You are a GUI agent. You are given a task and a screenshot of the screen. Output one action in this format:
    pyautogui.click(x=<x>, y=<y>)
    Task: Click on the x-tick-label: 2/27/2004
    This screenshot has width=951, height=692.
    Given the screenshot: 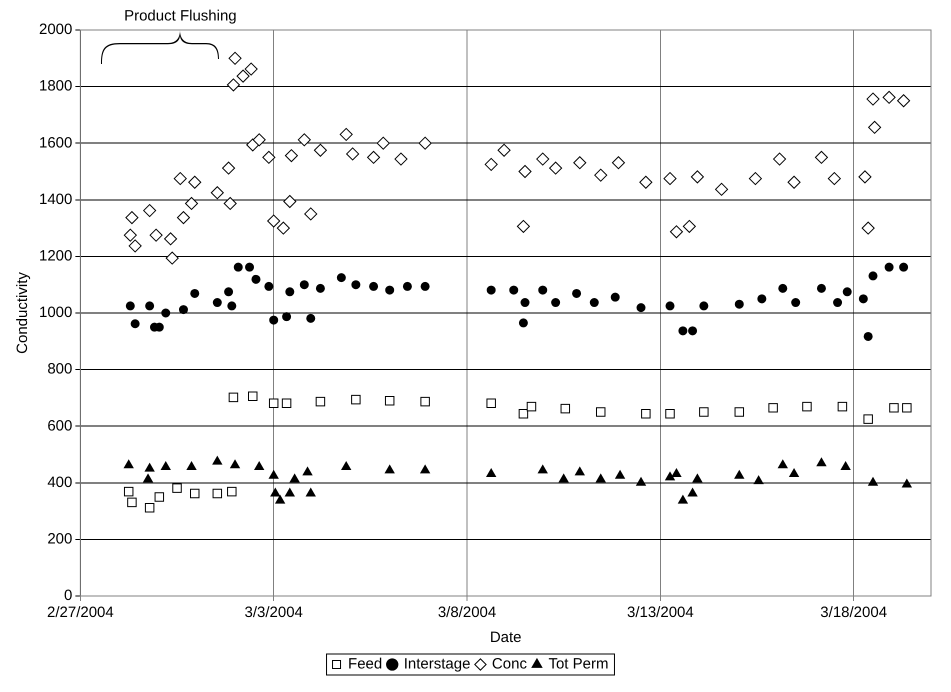 What is the action you would take?
    pyautogui.click(x=80, y=613)
    